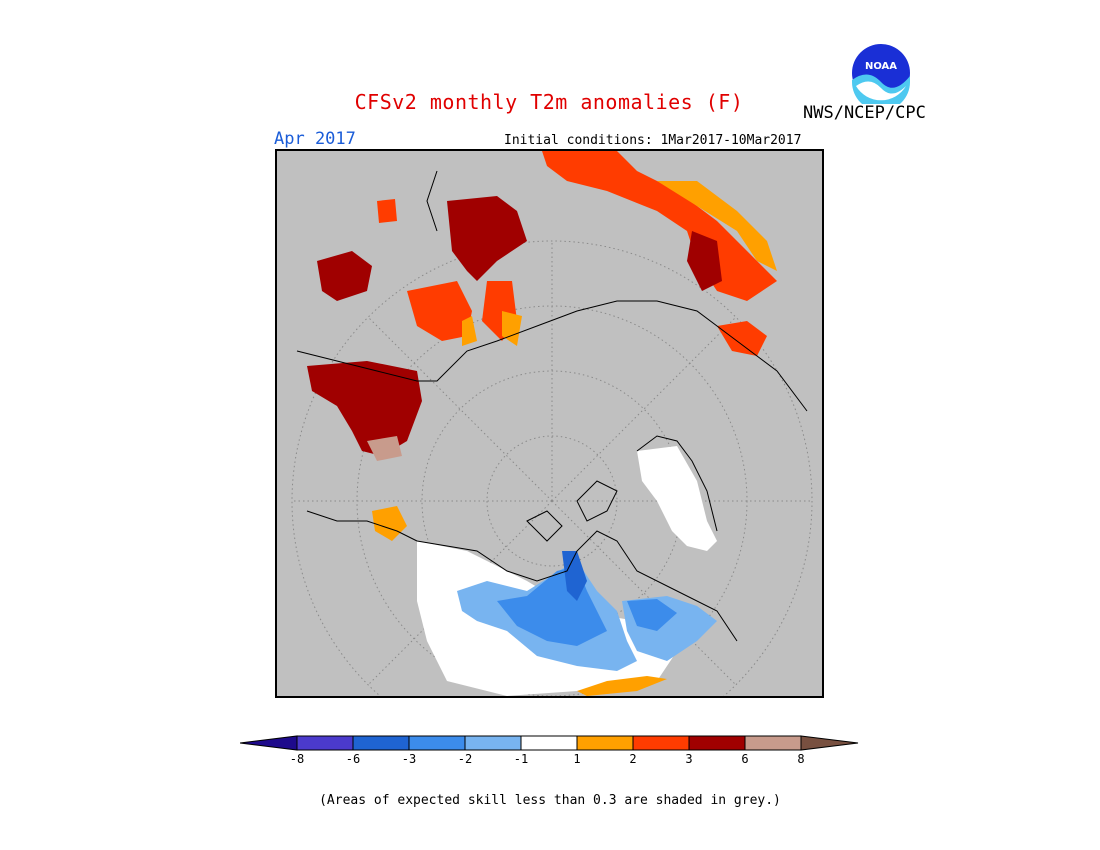  I want to click on map-title: CFSv2 monthly T2m anomalies (F), so click(549, 102).